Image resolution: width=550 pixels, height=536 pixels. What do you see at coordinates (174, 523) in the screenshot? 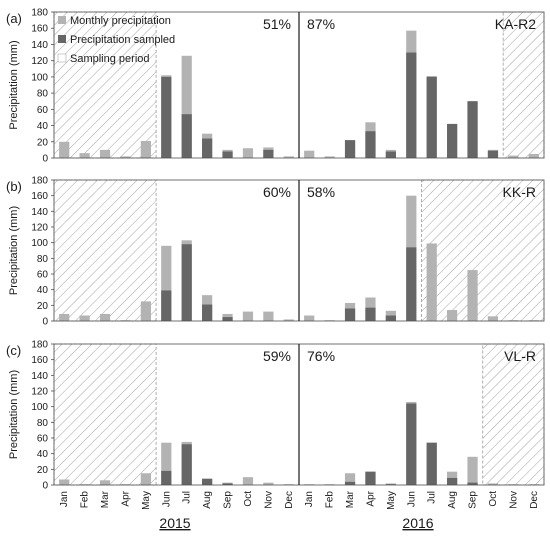
I see `year-label-2015: 2015` at bounding box center [174, 523].